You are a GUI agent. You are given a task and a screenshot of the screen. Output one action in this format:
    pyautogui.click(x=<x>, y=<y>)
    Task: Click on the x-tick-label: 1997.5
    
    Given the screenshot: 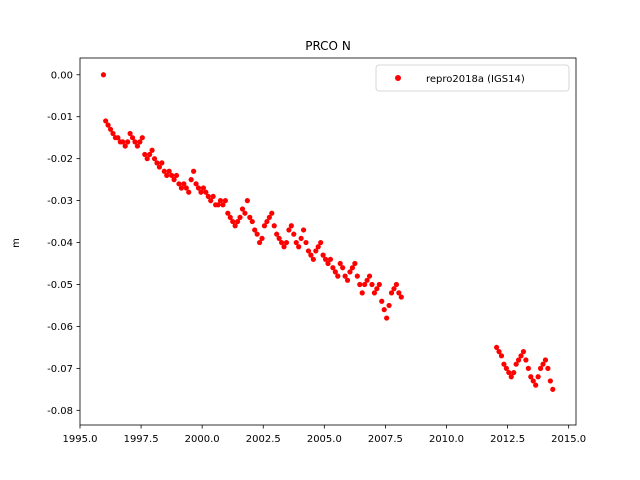 What is the action you would take?
    pyautogui.click(x=141, y=439)
    